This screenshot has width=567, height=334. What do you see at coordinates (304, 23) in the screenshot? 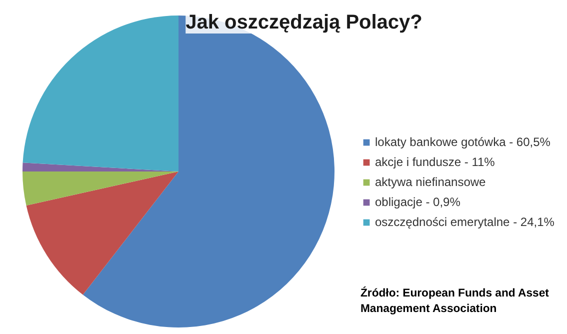
I see `chart-title: Jak oszczędzają Polacy?` at bounding box center [304, 23].